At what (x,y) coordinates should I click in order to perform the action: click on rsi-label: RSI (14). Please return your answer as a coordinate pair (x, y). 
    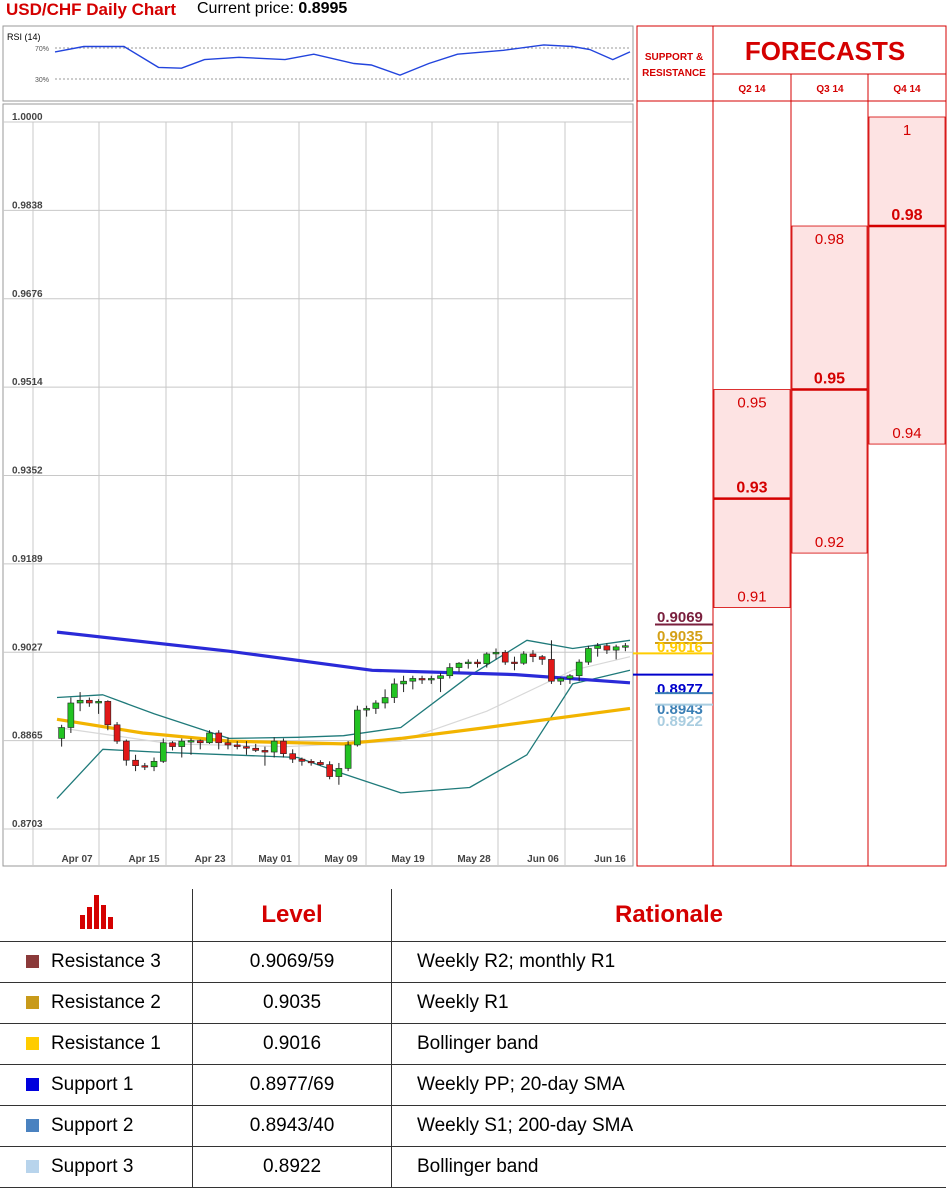
    Looking at the image, I should click on (24, 37).